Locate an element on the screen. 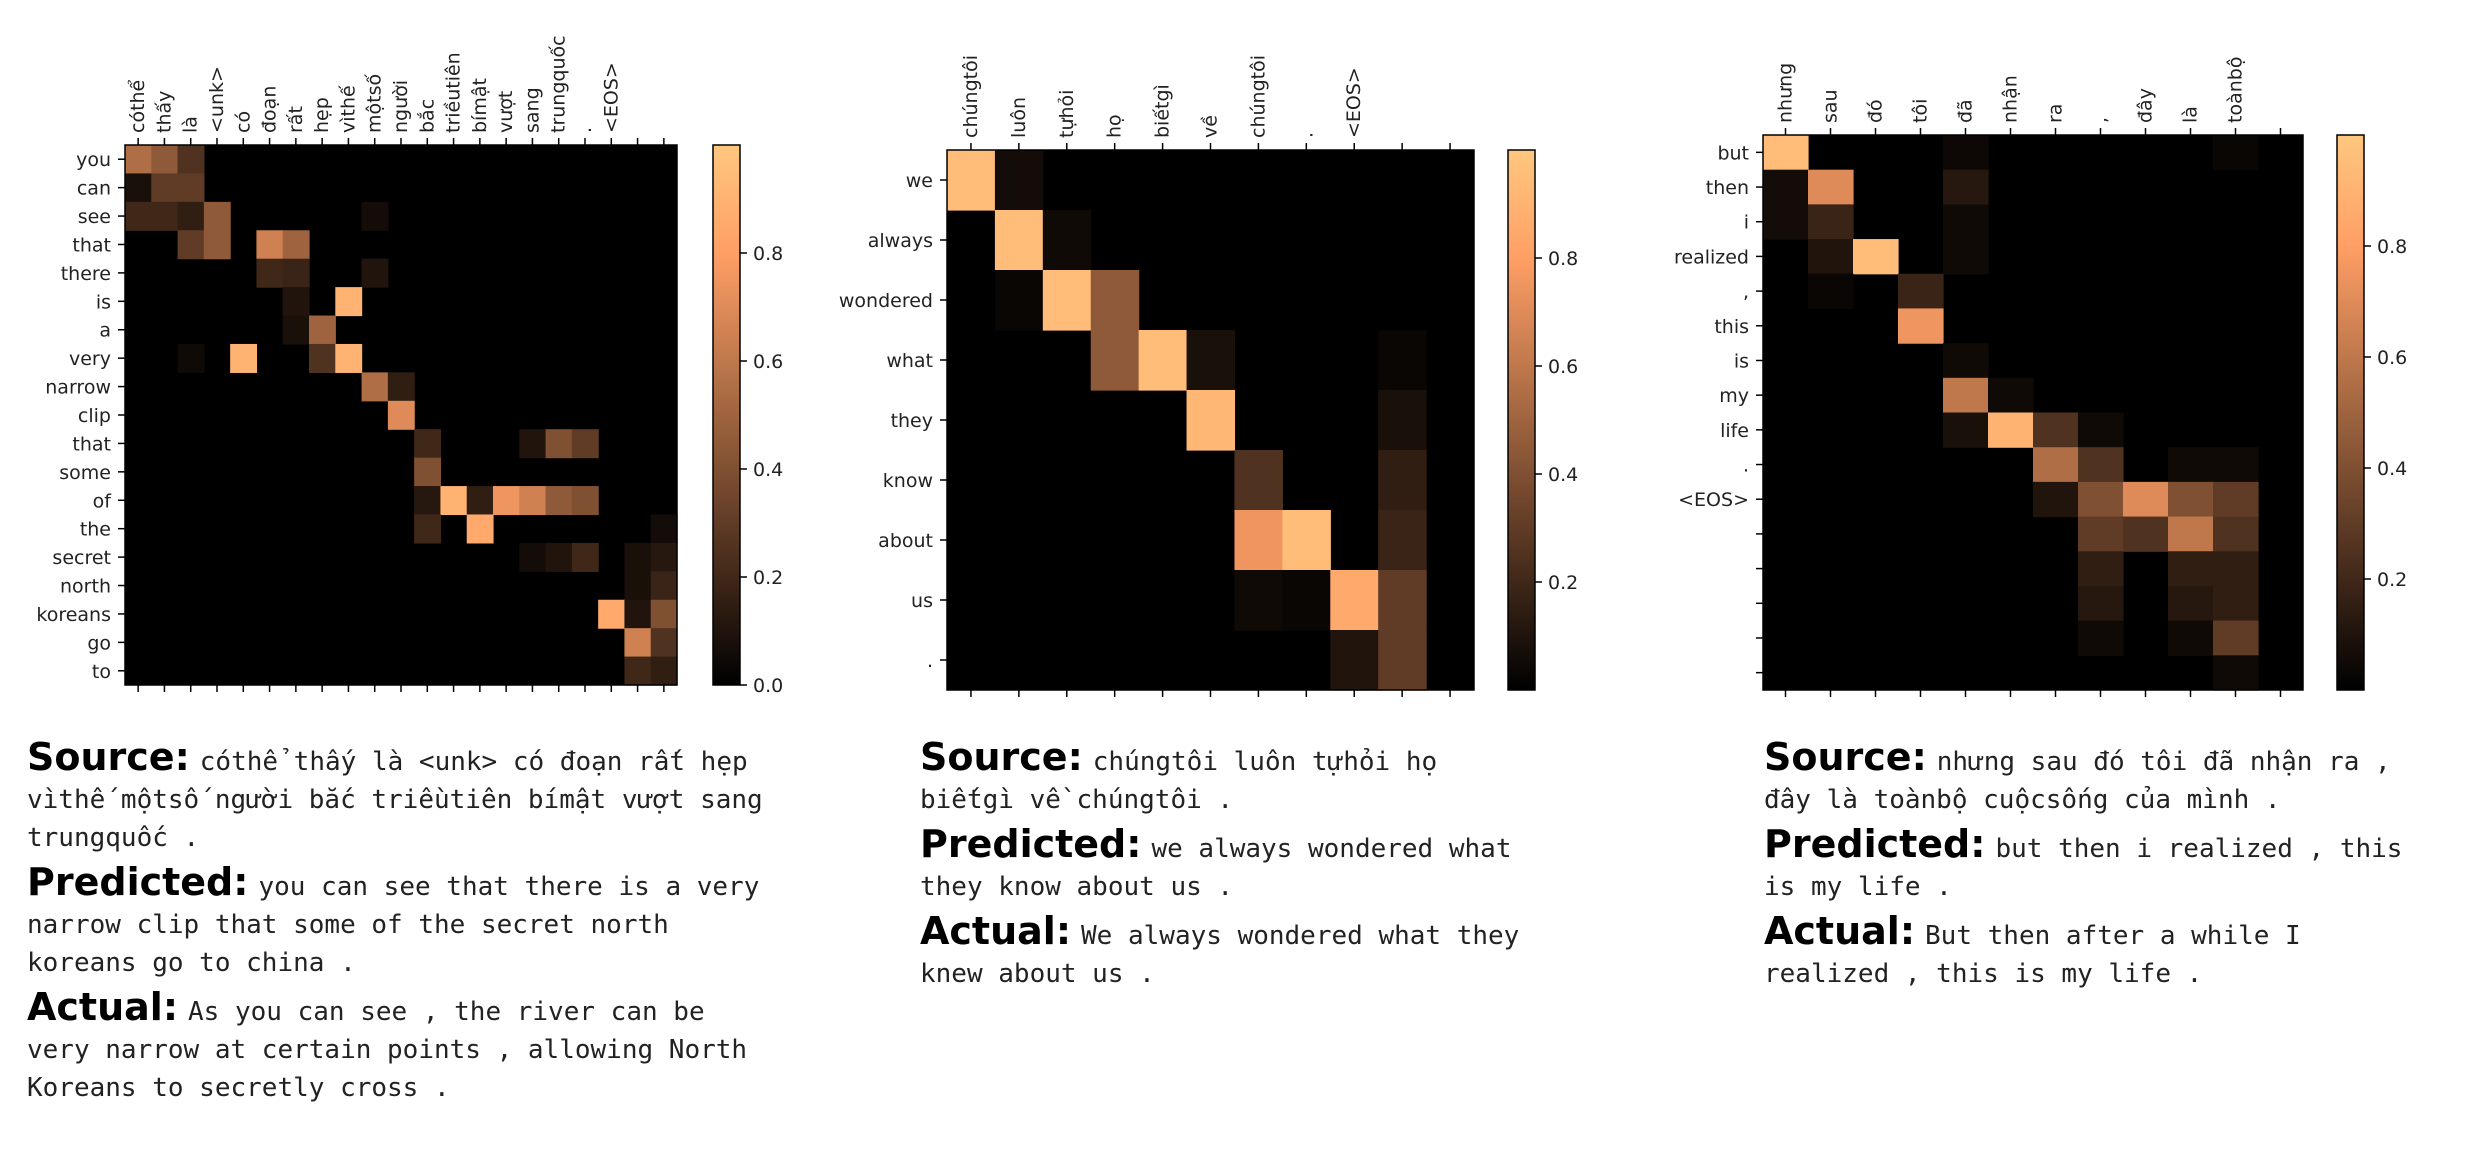 The height and width of the screenshot is (1172, 2488). x-tick-label: , is located at coordinates (2101, 120).